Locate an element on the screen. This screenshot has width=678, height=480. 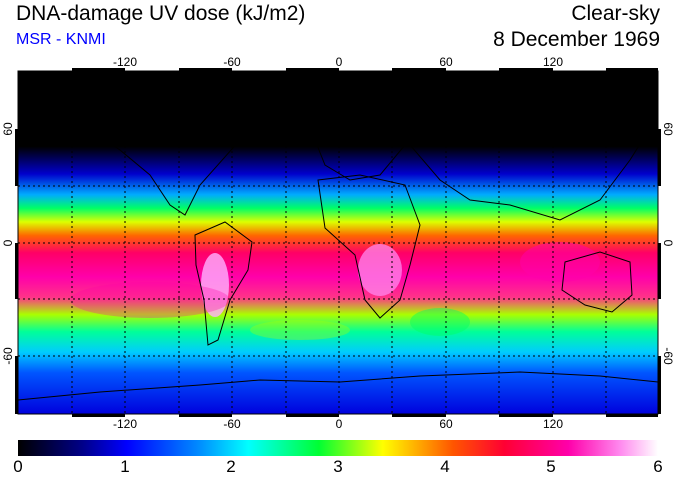
colorbar-tick: 1 is located at coordinates (125, 466).